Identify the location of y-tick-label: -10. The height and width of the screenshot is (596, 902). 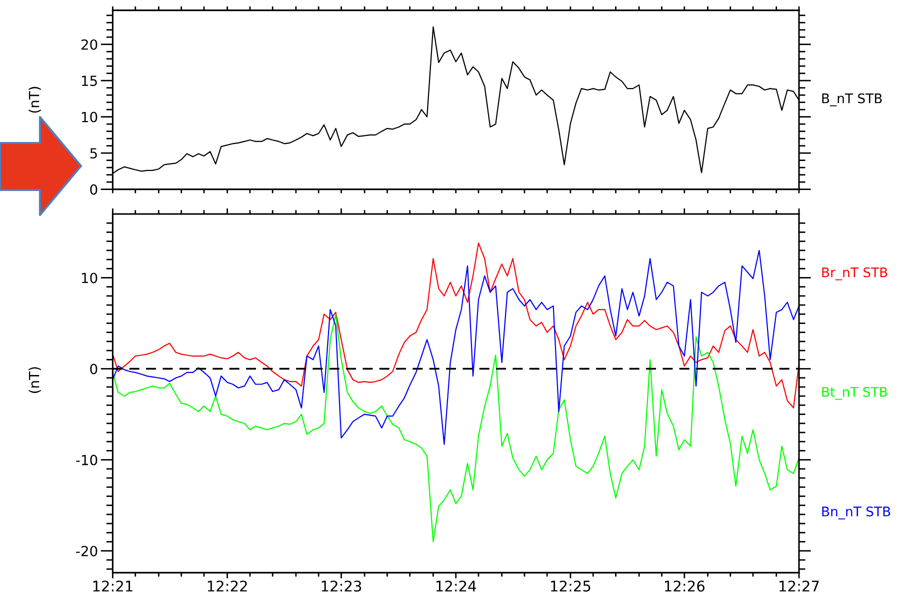
(87, 460).